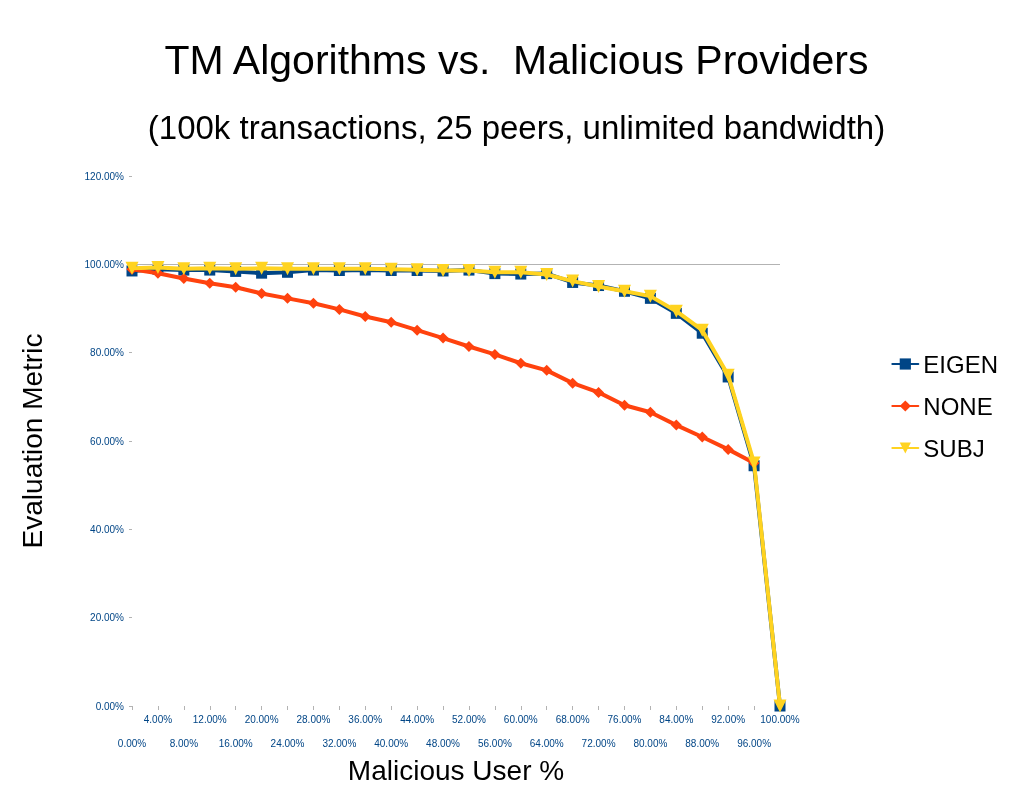  Describe the element at coordinates (107, 529) in the screenshot. I see `y-tick-label: 40.00%` at that location.